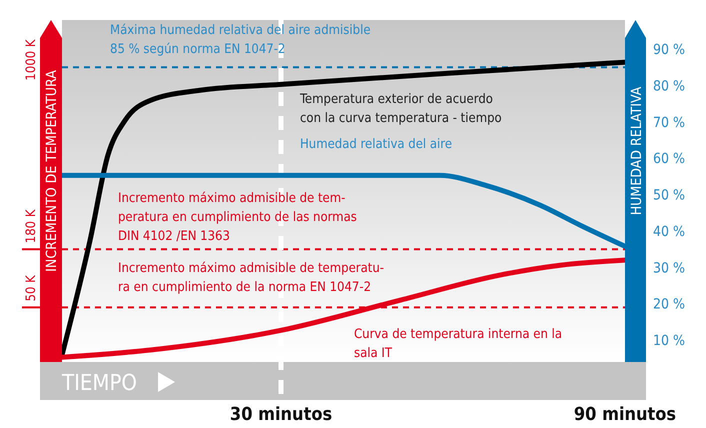  I want to click on y-tick-label: 80 %, so click(669, 86).